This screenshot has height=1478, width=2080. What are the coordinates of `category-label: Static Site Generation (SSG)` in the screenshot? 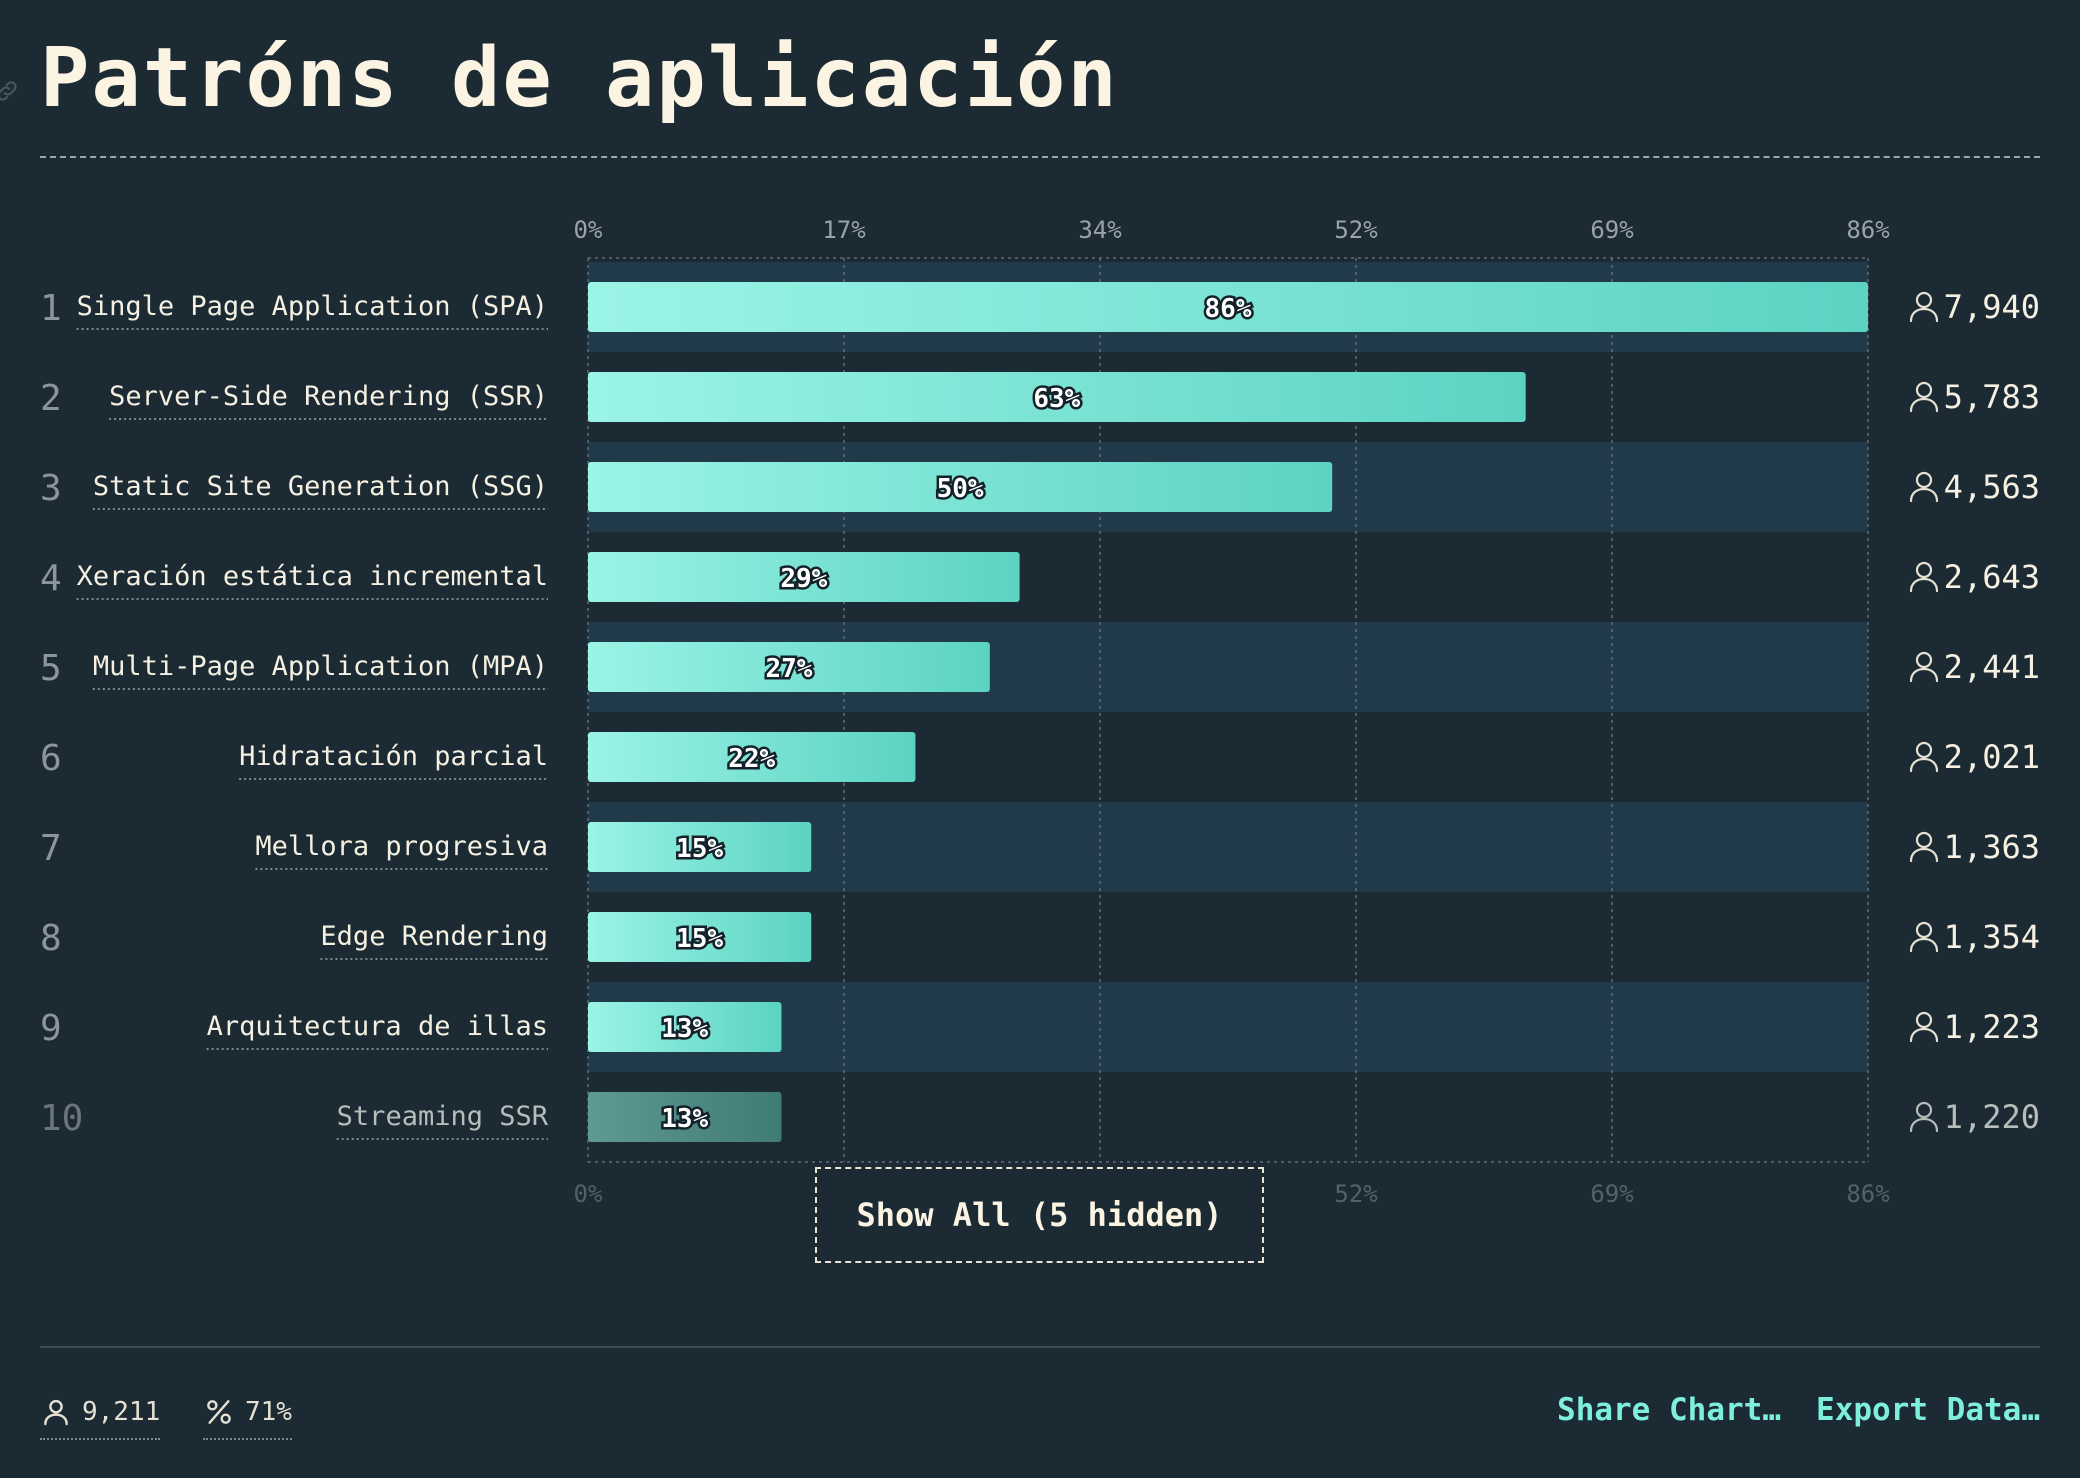 It's located at (320, 486).